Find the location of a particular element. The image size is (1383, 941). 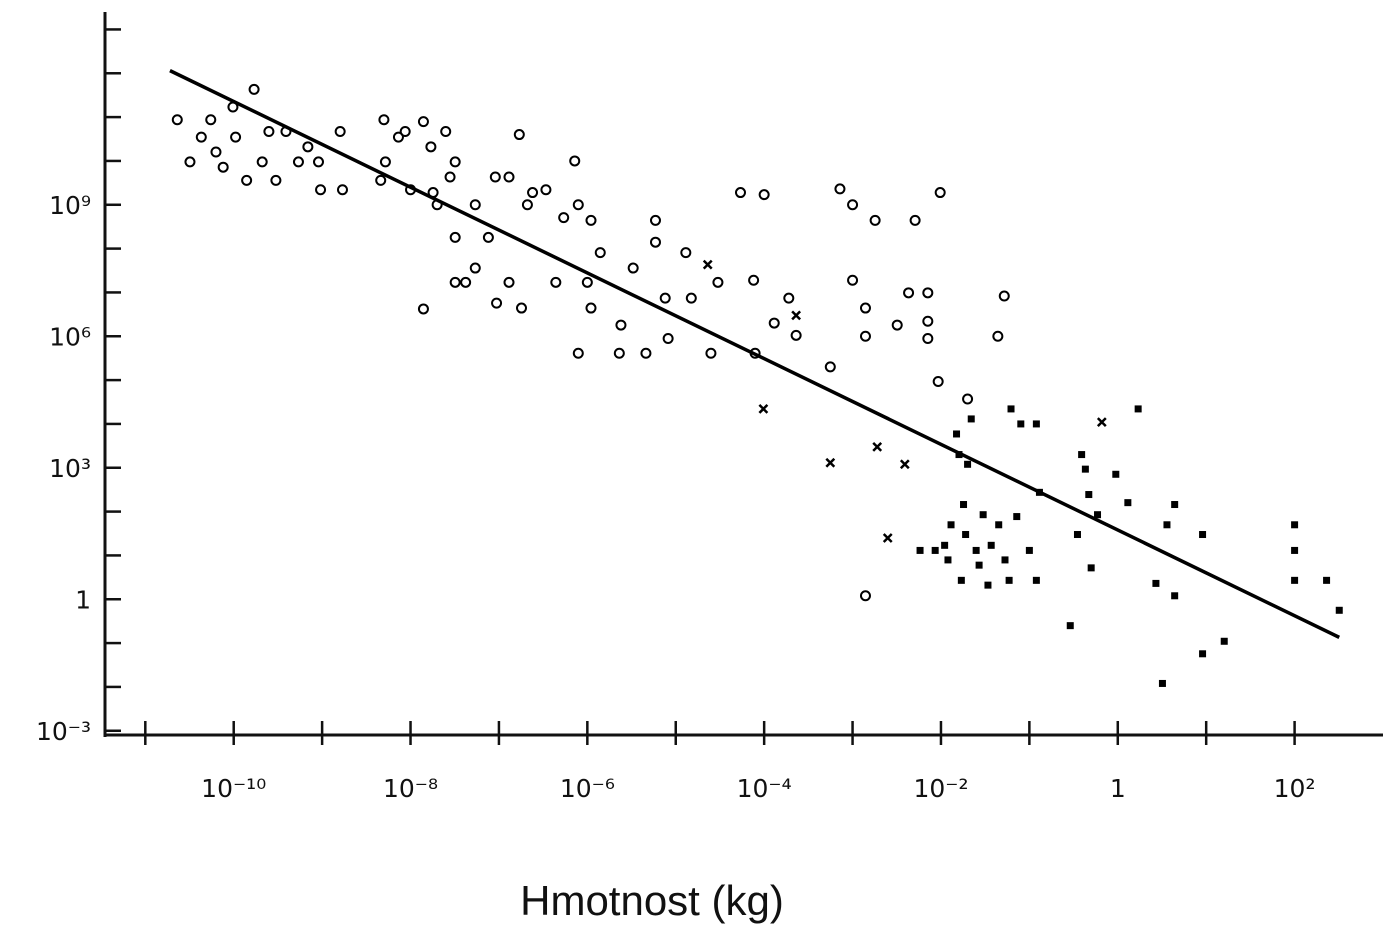

x-tick-label: 10⁻¹⁰ is located at coordinates (233, 788).